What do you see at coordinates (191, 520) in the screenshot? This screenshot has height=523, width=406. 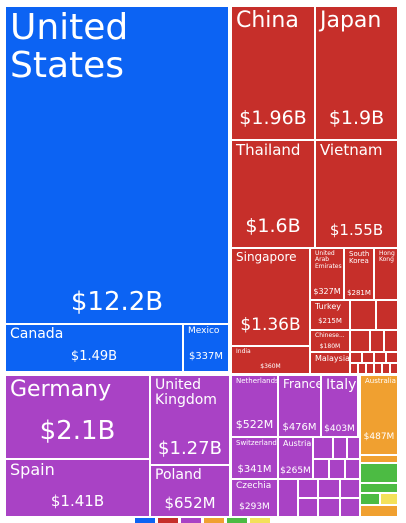 I see `legend-swatch-europe` at bounding box center [191, 520].